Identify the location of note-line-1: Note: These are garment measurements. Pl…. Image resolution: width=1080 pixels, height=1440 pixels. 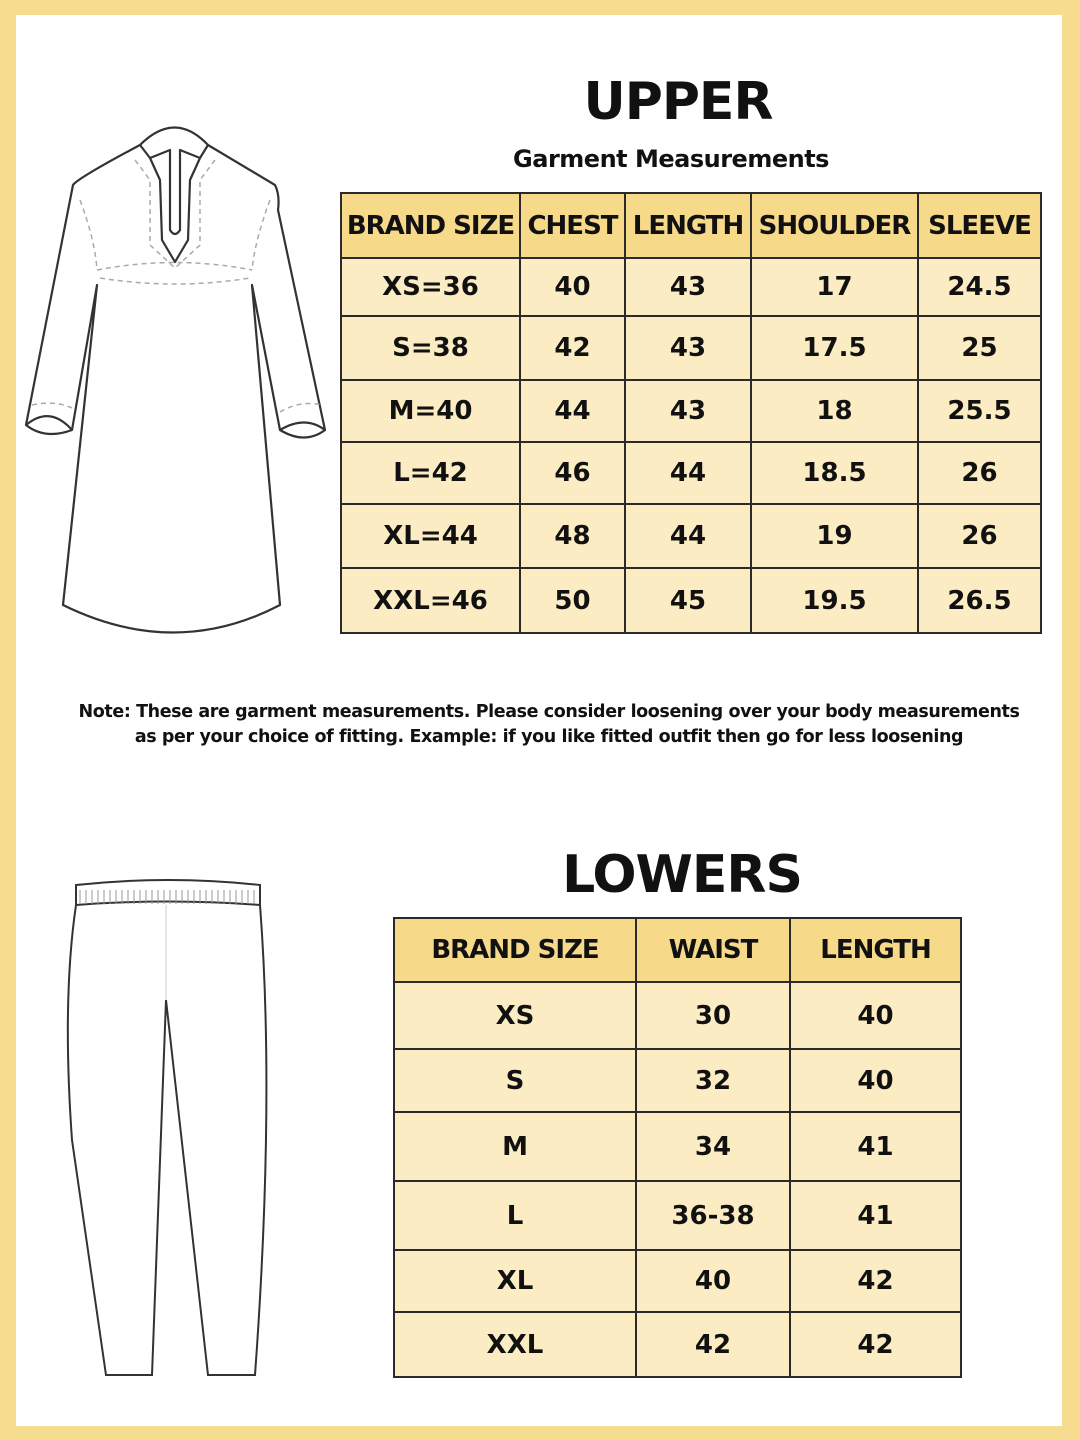
(549, 712).